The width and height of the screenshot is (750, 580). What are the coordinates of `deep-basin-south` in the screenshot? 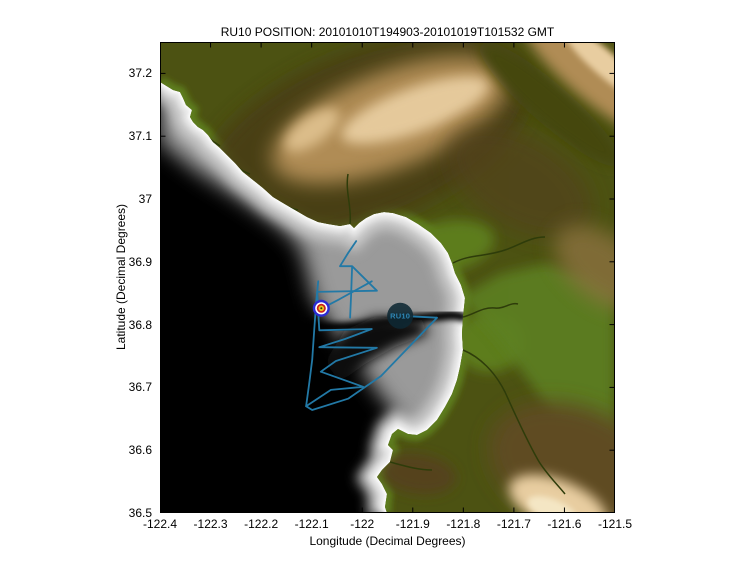 It's located at (310, 434).